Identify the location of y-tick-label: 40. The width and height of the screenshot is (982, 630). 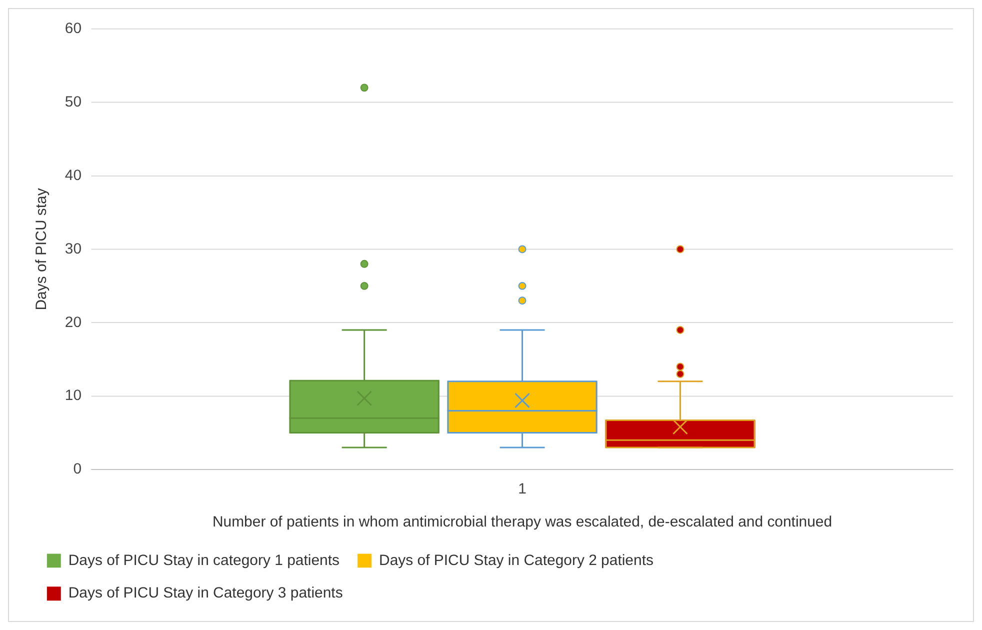
(73, 175).